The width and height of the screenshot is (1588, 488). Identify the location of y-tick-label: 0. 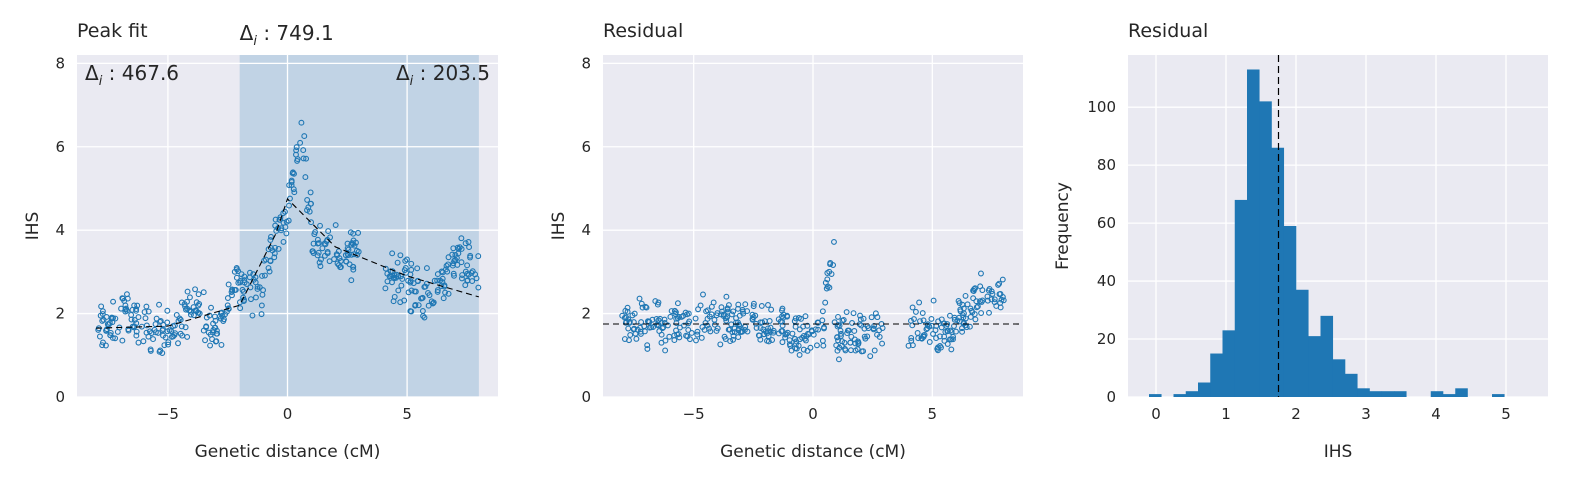
(586, 397).